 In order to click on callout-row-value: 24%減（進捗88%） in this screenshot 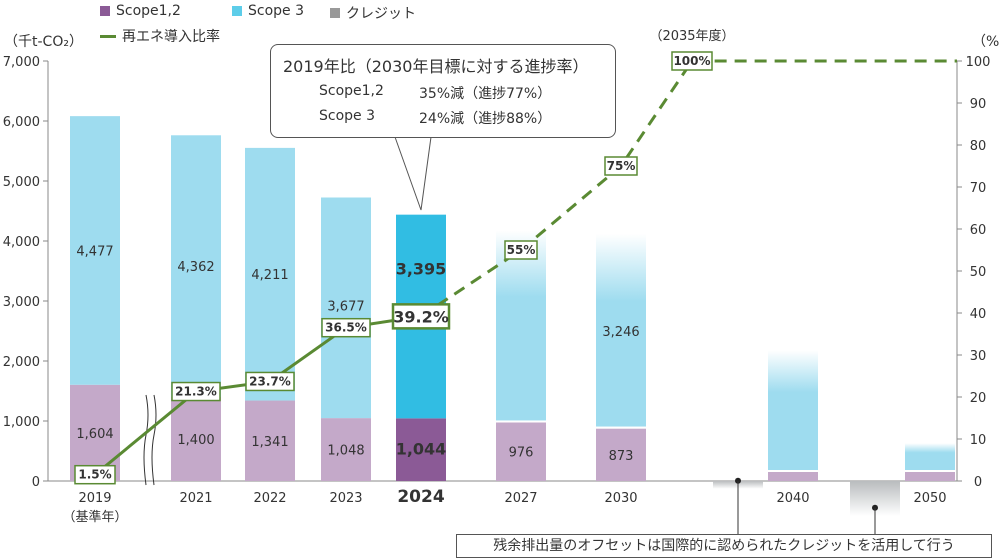, I will do `click(485, 119)`.